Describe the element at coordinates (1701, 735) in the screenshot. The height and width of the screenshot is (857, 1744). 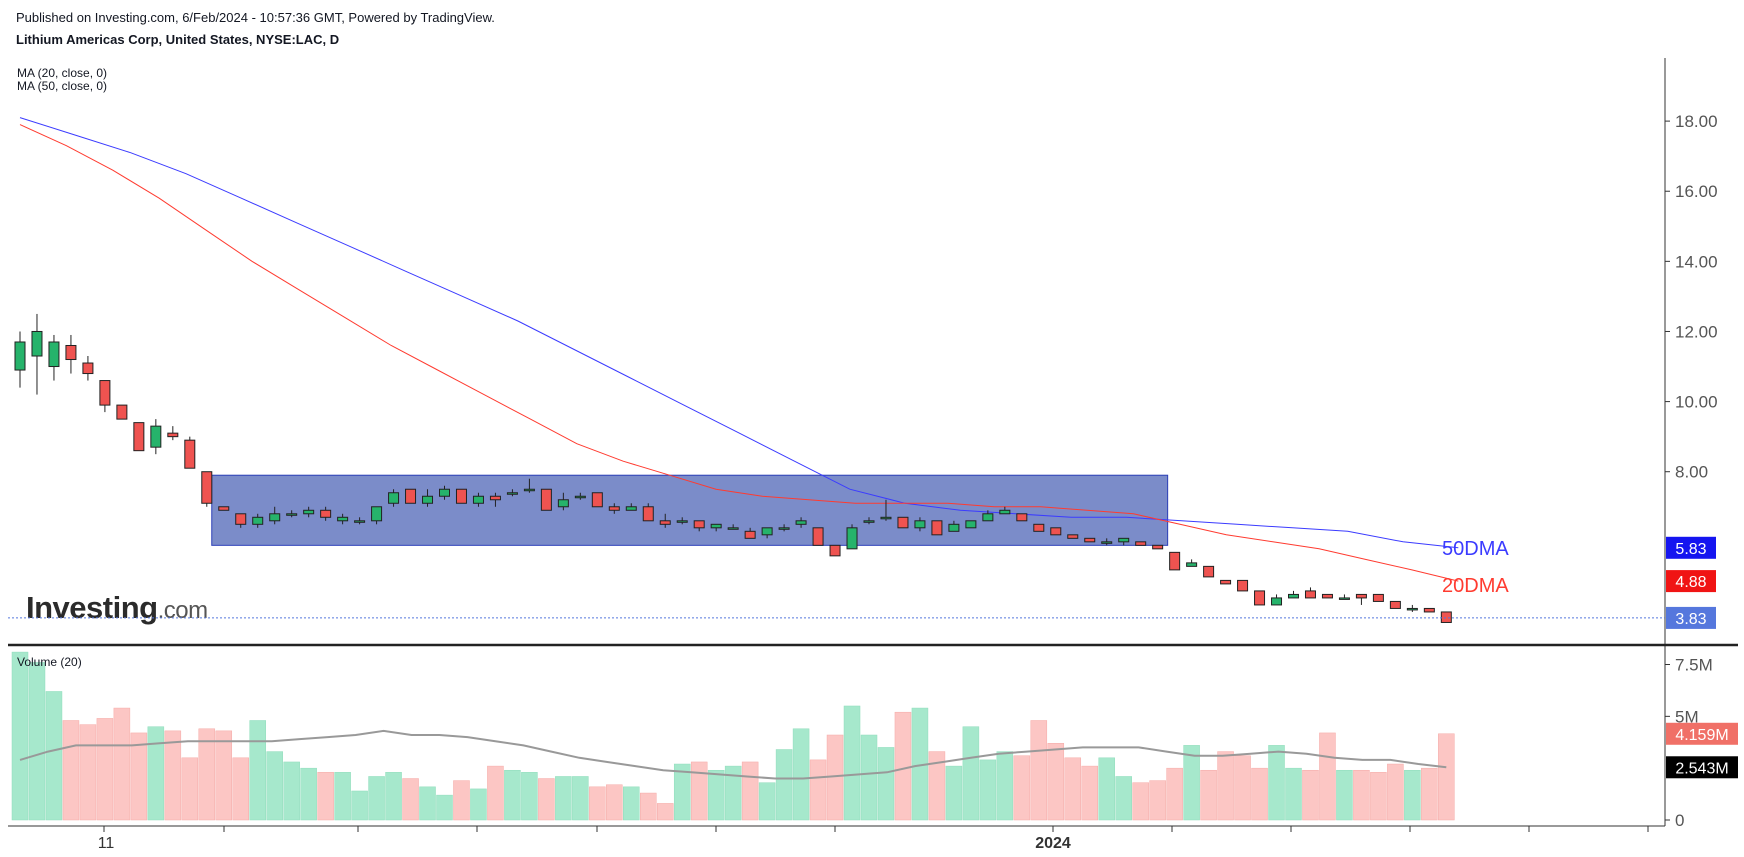
I see `volume-badge-label: 4.159M` at that location.